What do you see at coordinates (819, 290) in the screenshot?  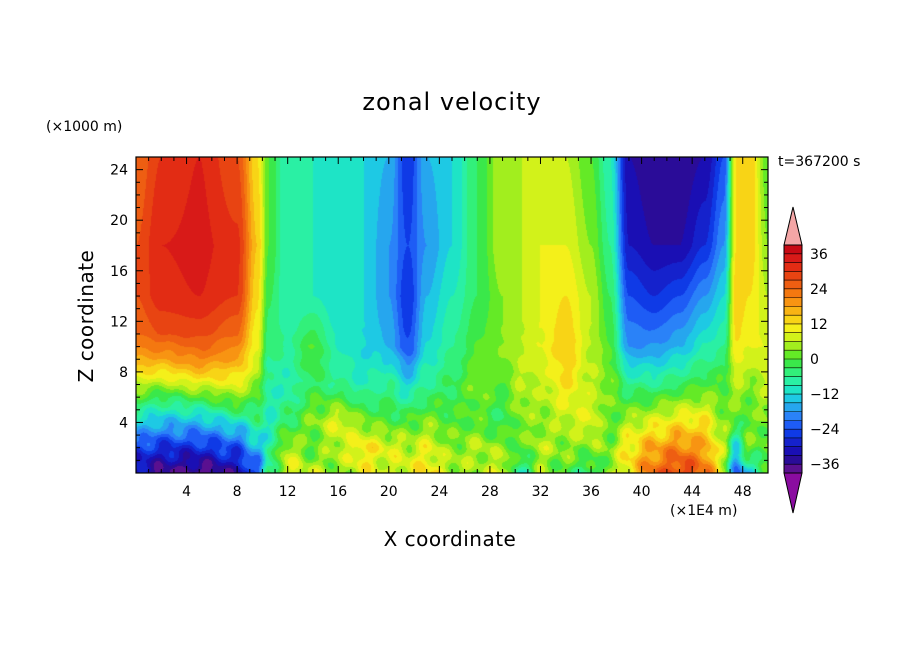 I see `colorbar-tick-label: 24` at bounding box center [819, 290].